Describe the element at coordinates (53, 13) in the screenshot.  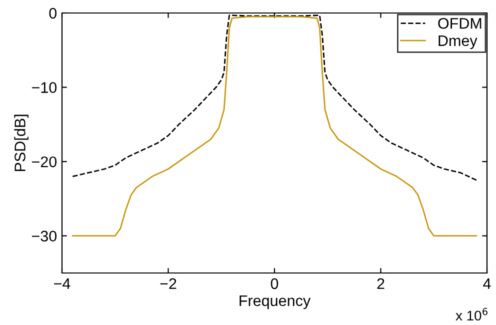
I see `y-tick-label: 0` at that location.